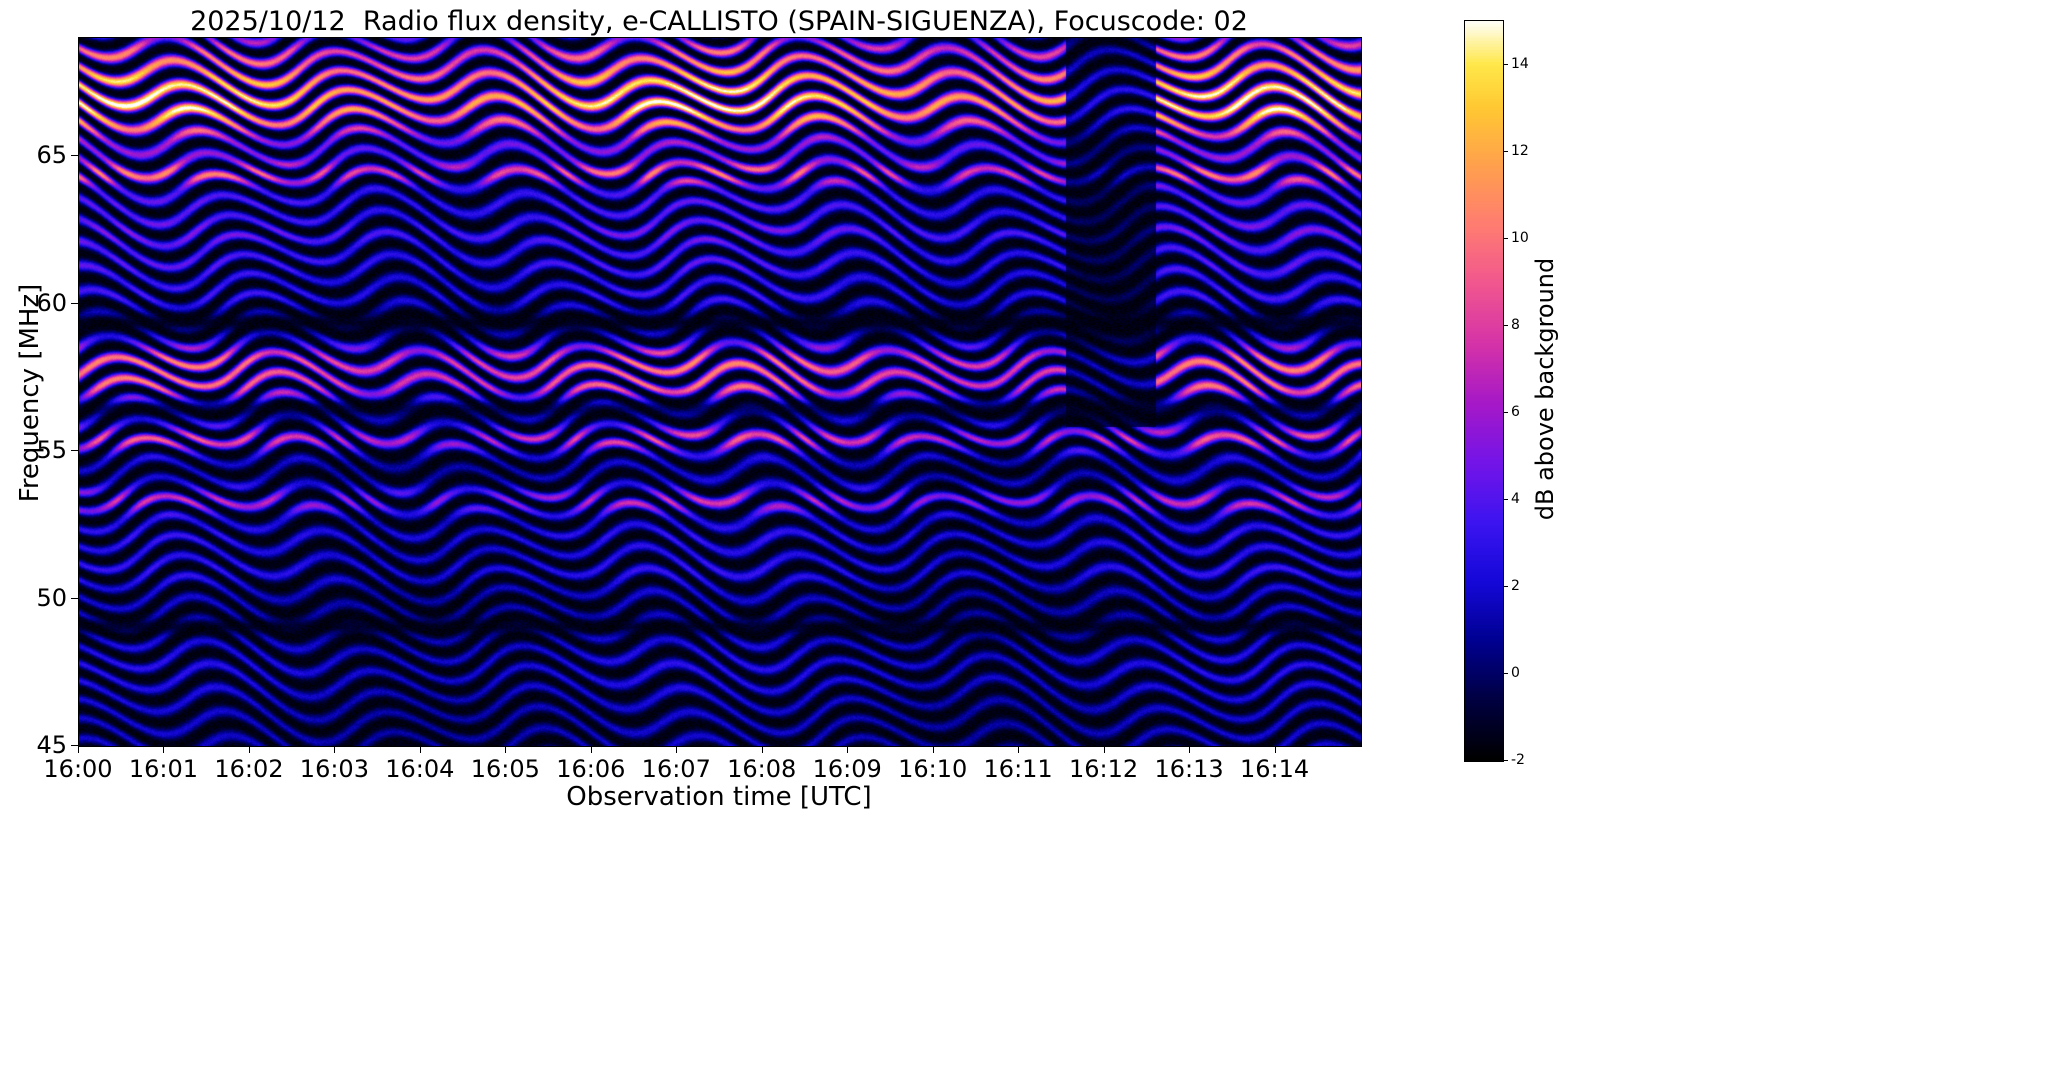  Describe the element at coordinates (1515, 585) in the screenshot. I see `colorbar-tick-label: 2` at that location.